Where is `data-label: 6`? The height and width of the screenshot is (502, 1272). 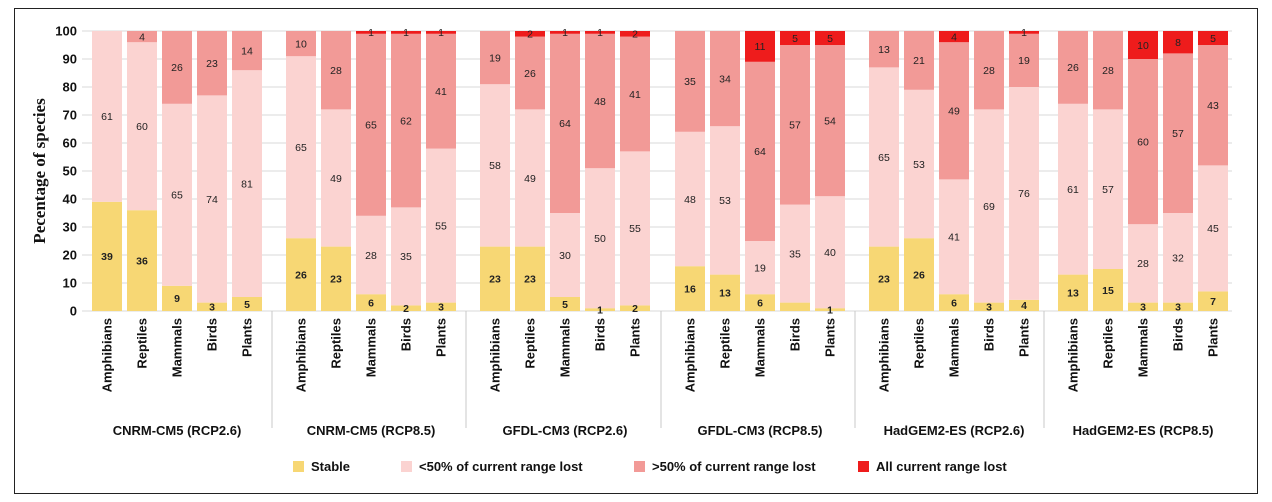 data-label: 6 is located at coordinates (371, 303).